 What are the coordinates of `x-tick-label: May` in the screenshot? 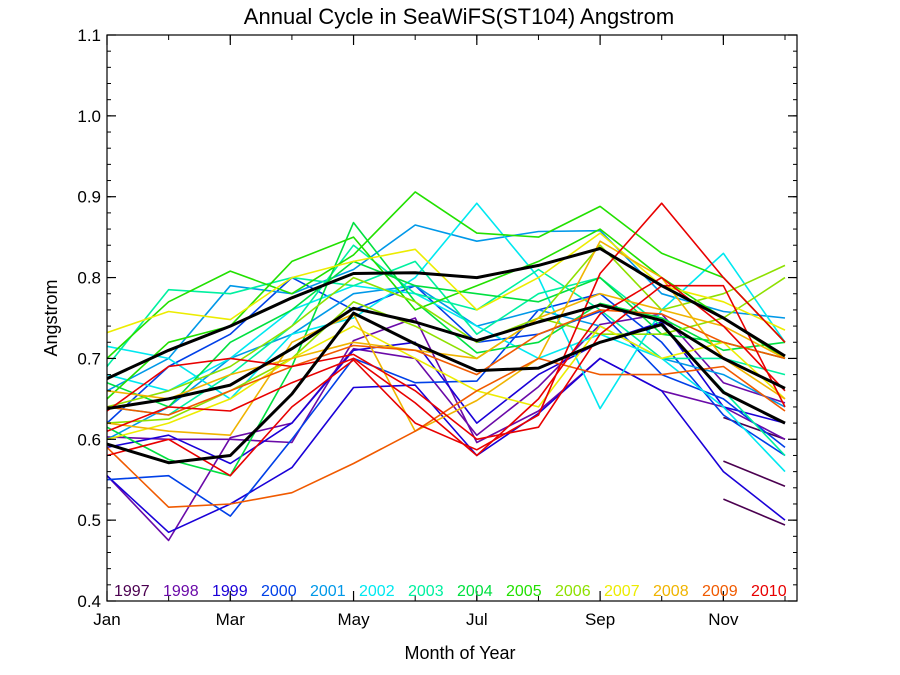 It's located at (353, 619).